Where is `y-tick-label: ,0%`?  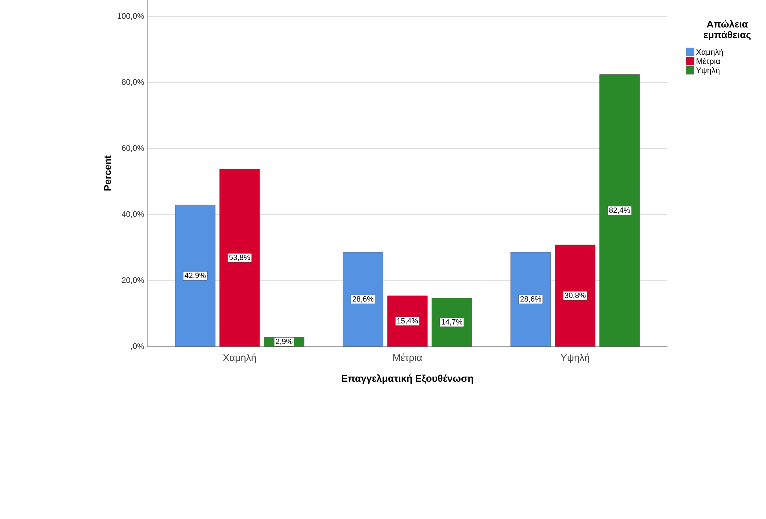
y-tick-label: ,0% is located at coordinates (137, 347).